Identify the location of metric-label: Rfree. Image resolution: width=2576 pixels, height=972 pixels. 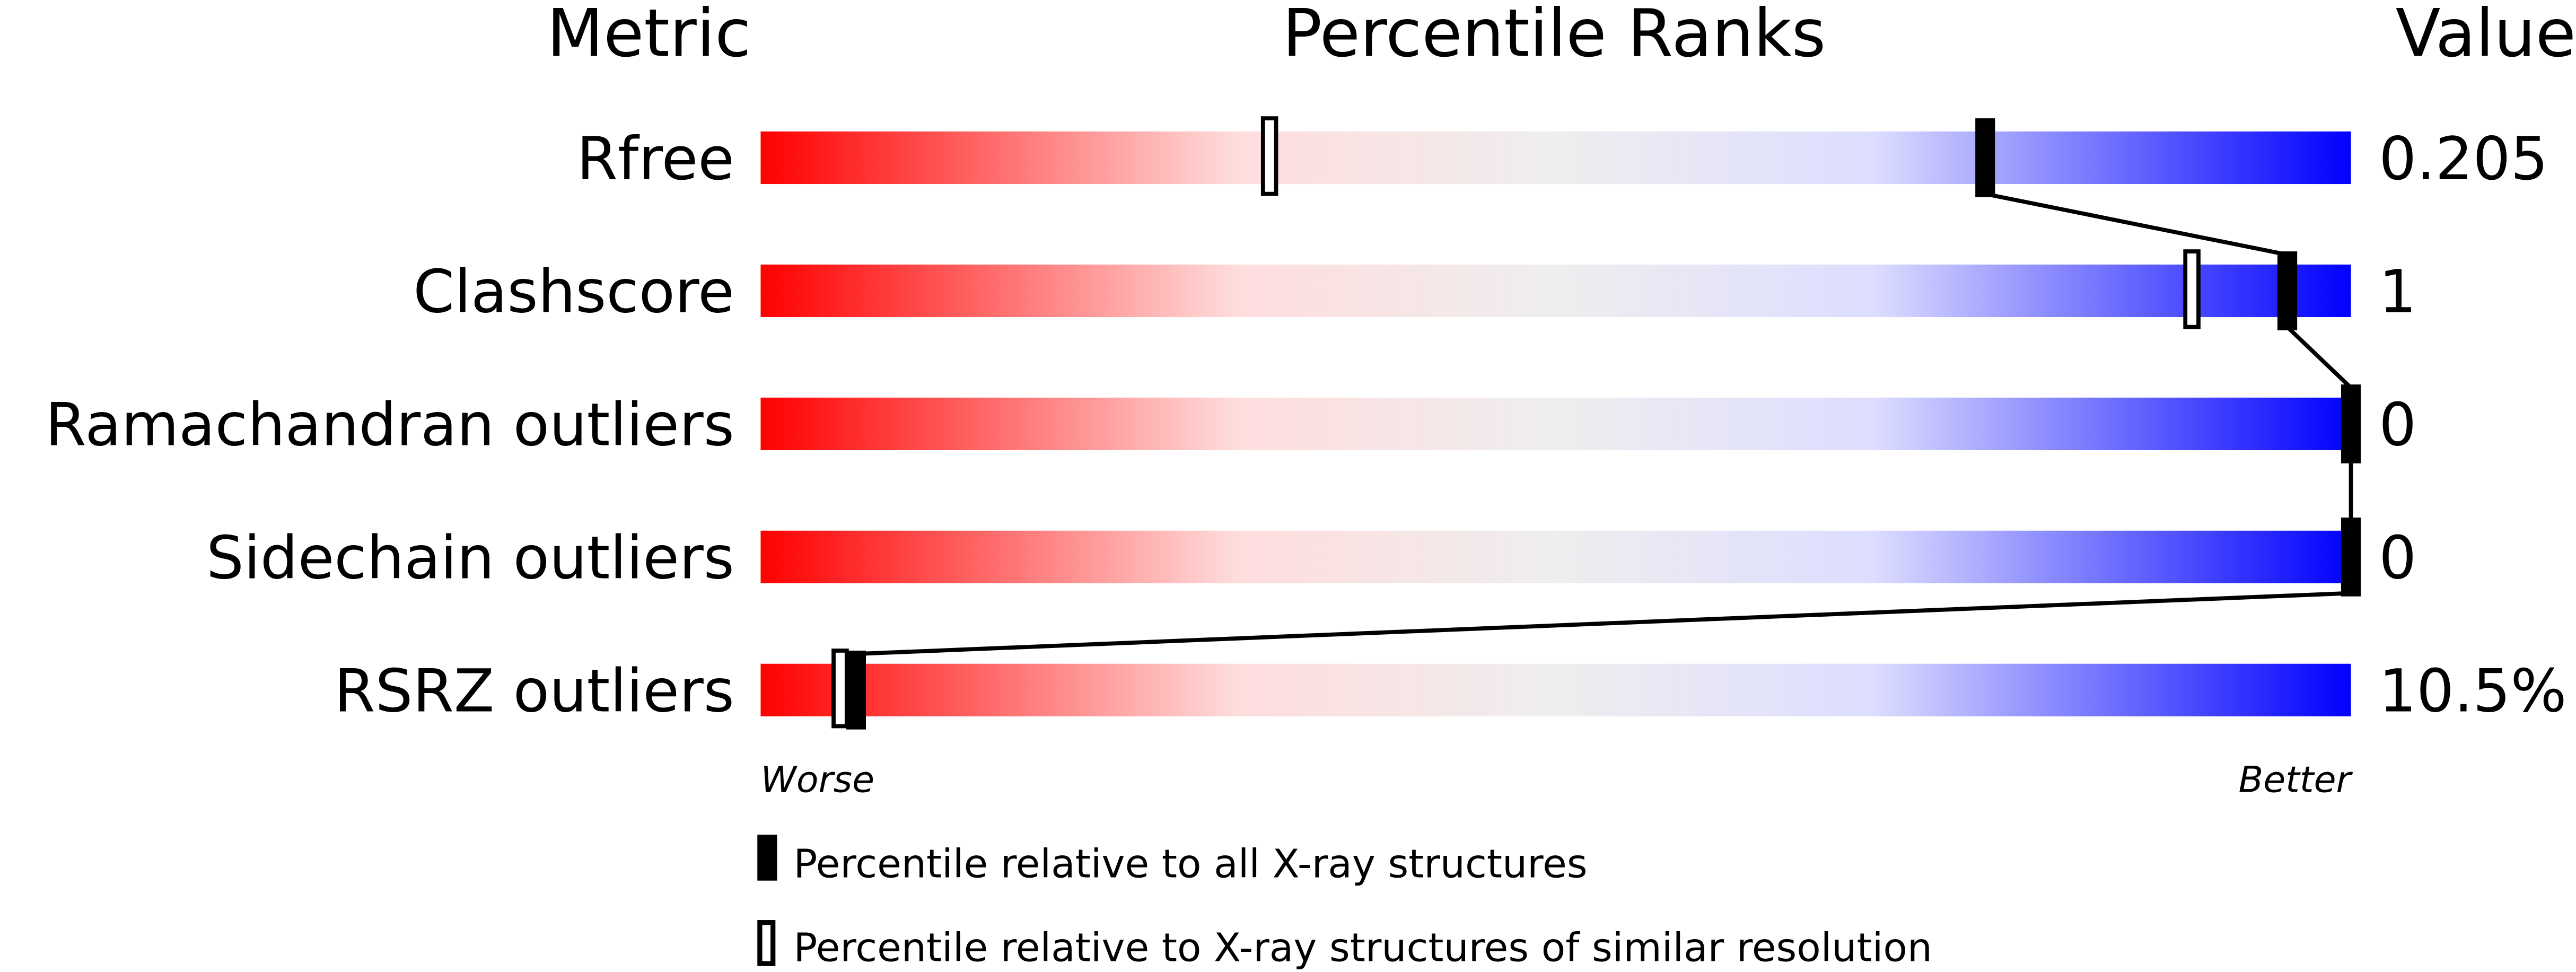
(655, 159).